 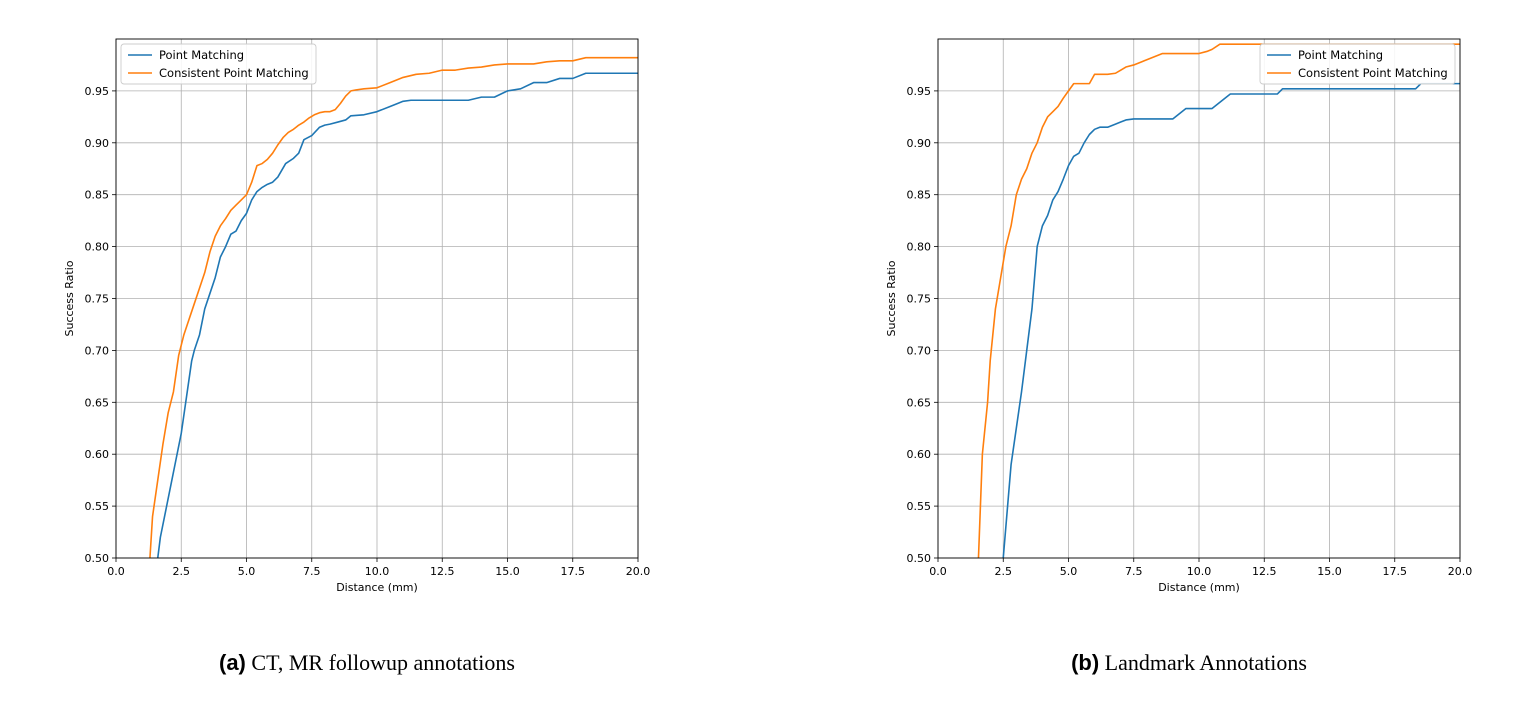 What do you see at coordinates (232, 662) in the screenshot?
I see `caption-a-letter: (a)` at bounding box center [232, 662].